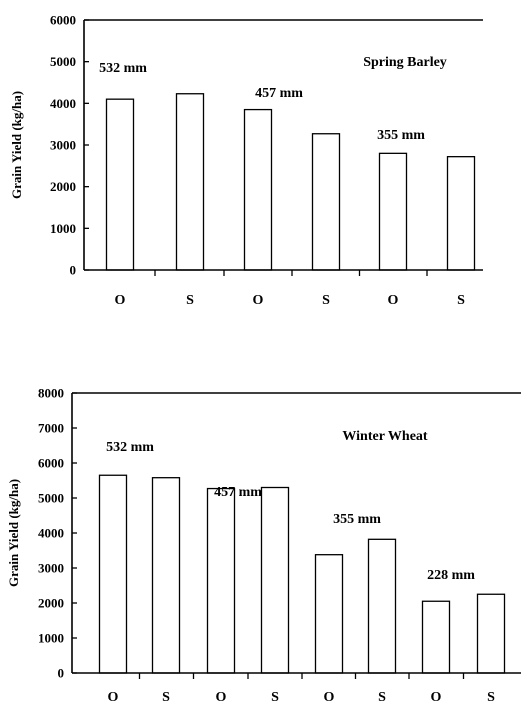 Image resolution: width=521 pixels, height=715 pixels. Describe the element at coordinates (329, 697) in the screenshot. I see `panel2-category-label-5: O` at that location.